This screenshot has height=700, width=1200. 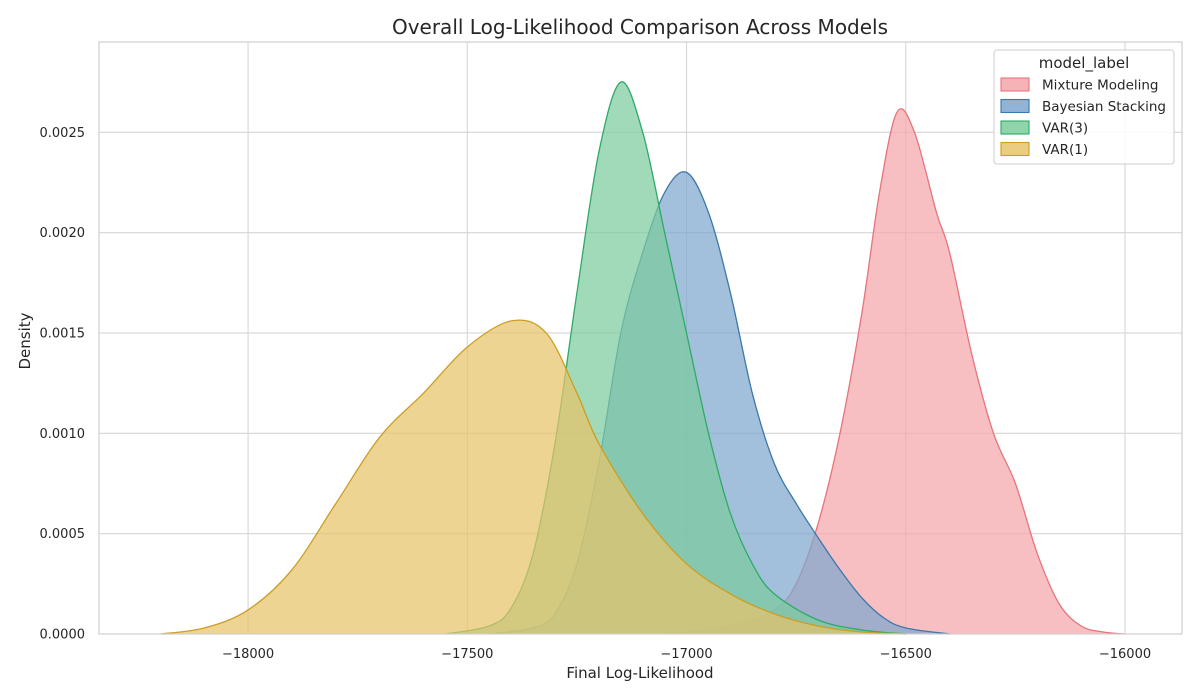 What do you see at coordinates (25, 340) in the screenshot?
I see `y-axis-label: Density` at bounding box center [25, 340].